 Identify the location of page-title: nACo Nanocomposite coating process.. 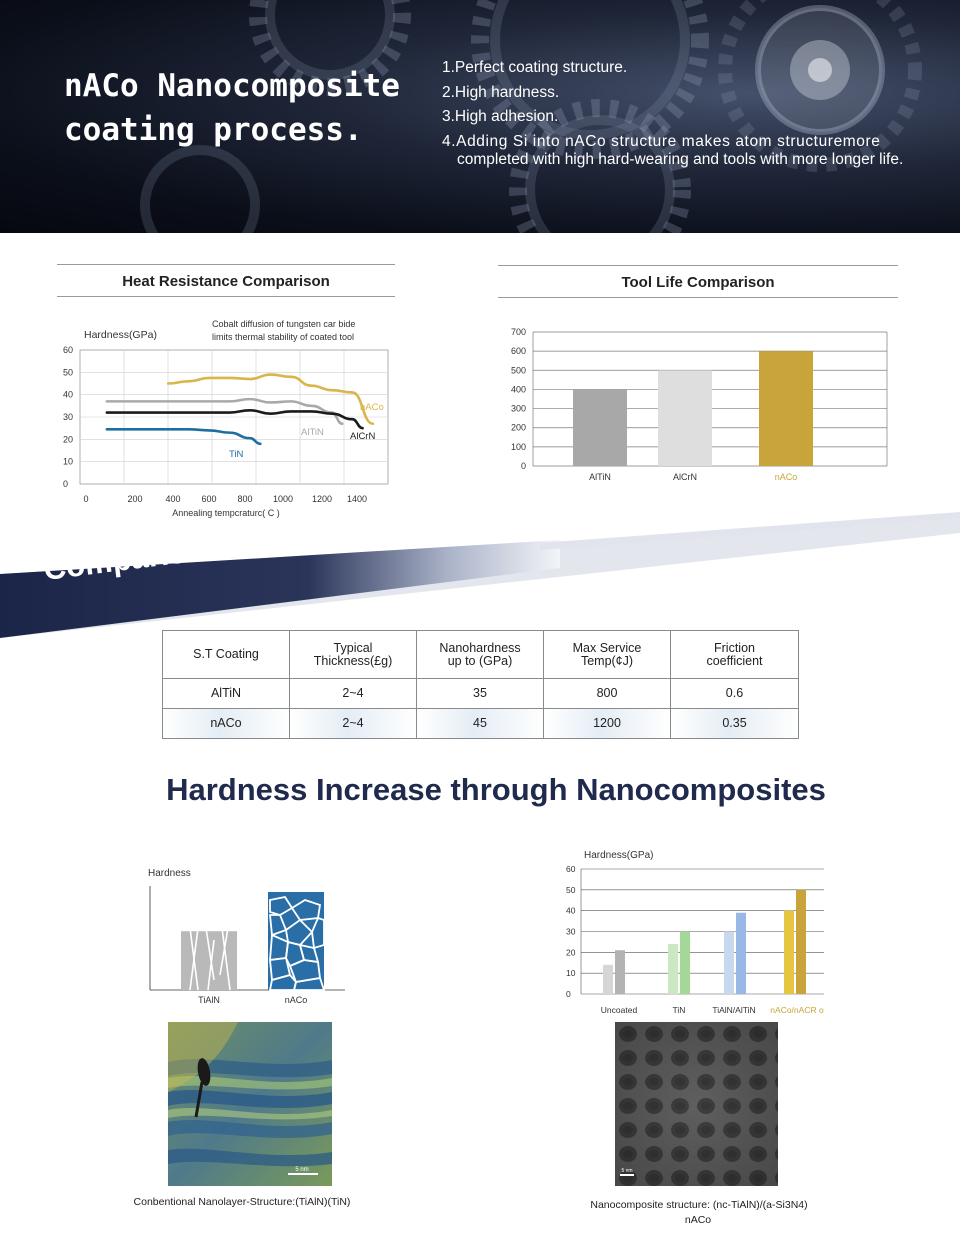
(244, 108).